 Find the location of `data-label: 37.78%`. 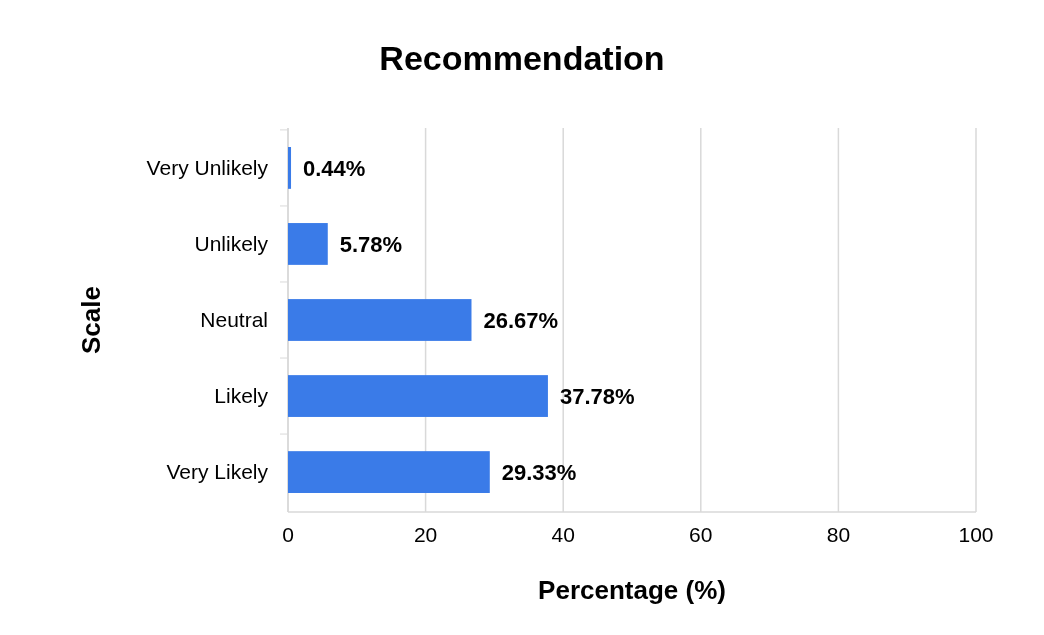

data-label: 37.78% is located at coordinates (597, 396).